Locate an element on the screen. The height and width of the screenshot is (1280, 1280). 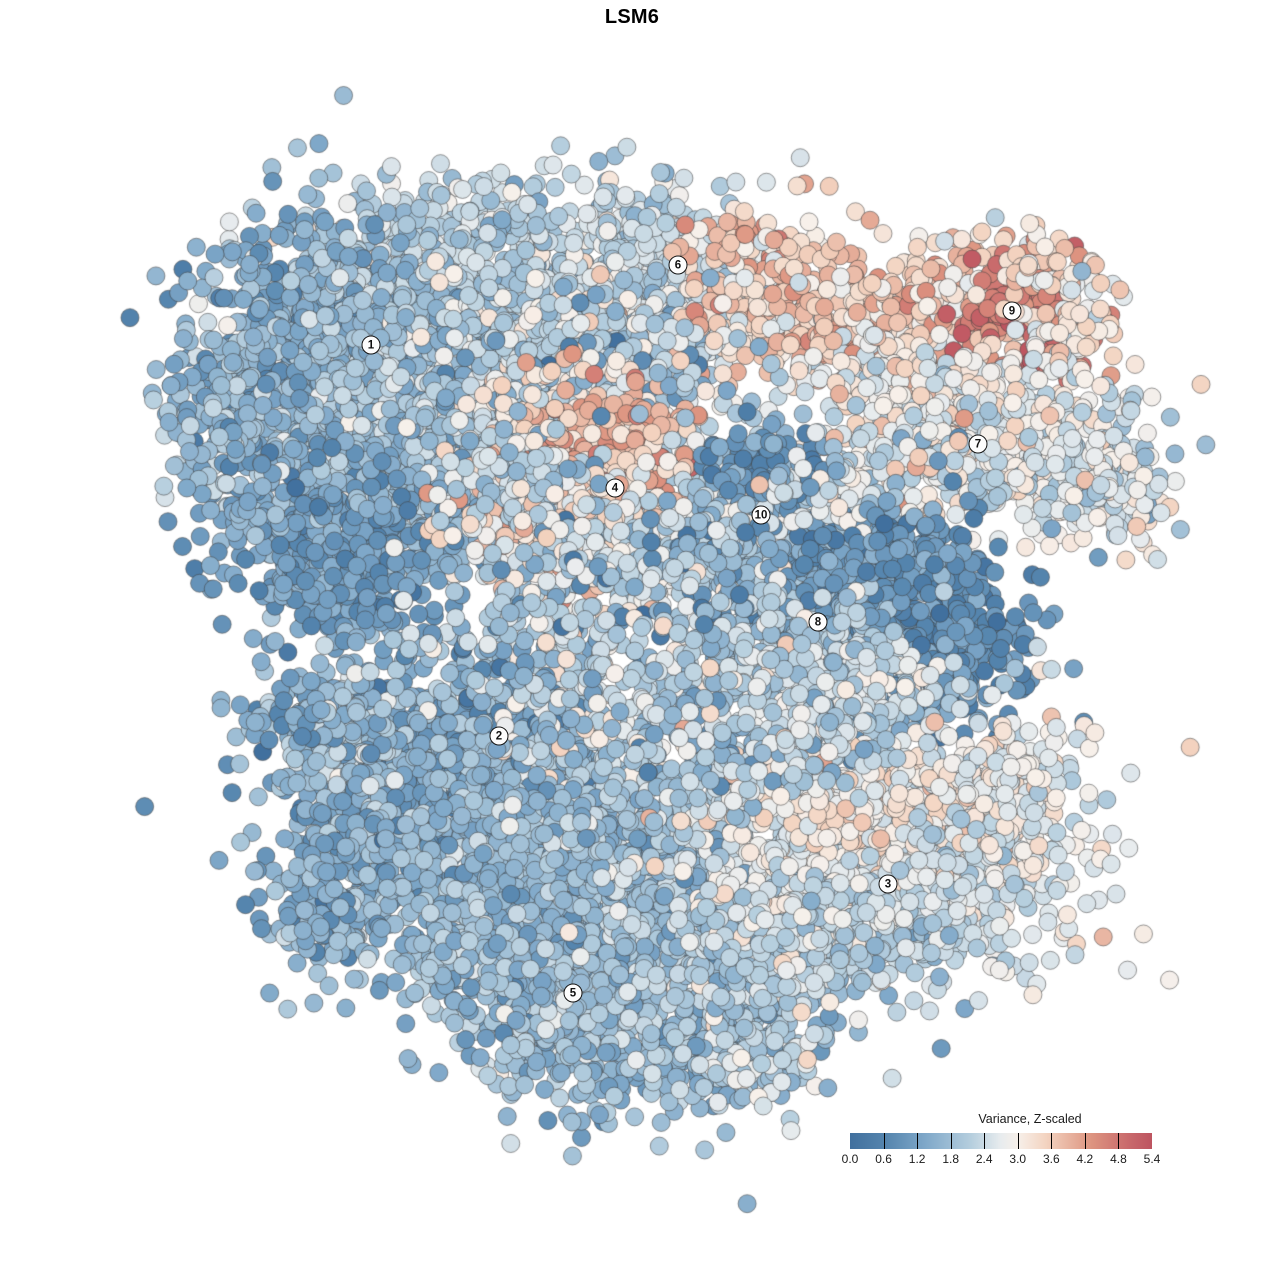
colorbar-tick-label: 3.0 is located at coordinates (1018, 1159).